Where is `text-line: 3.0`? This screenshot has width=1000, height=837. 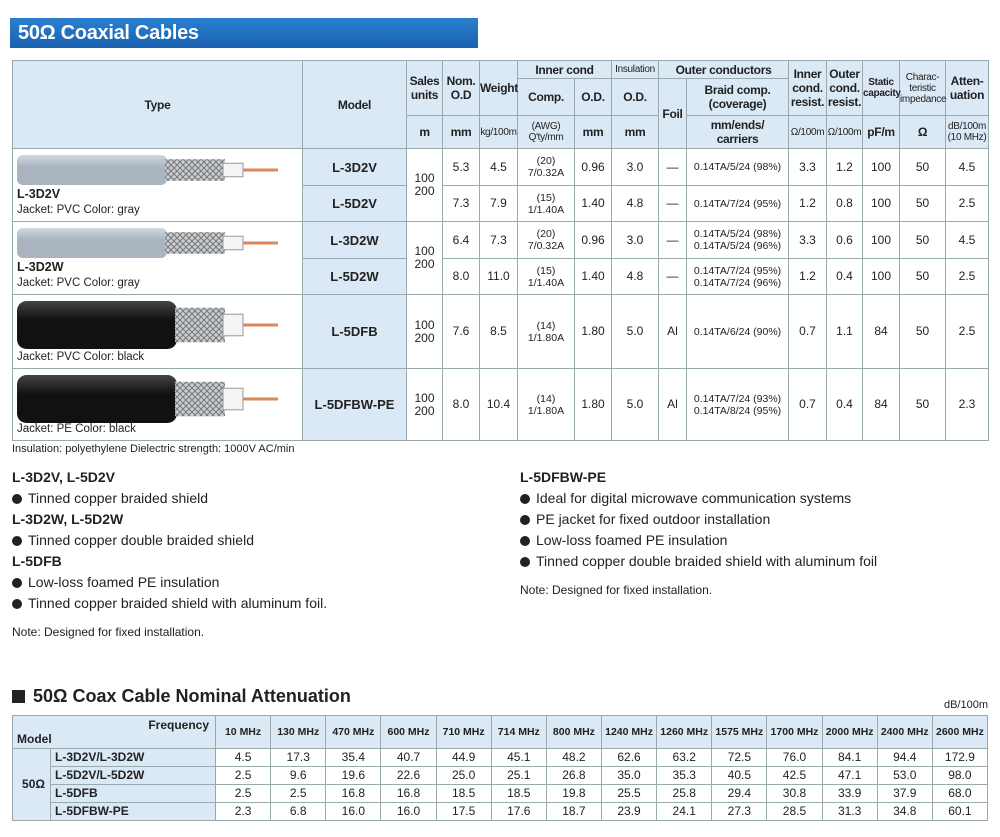
text-line: 3.0 is located at coordinates (635, 239).